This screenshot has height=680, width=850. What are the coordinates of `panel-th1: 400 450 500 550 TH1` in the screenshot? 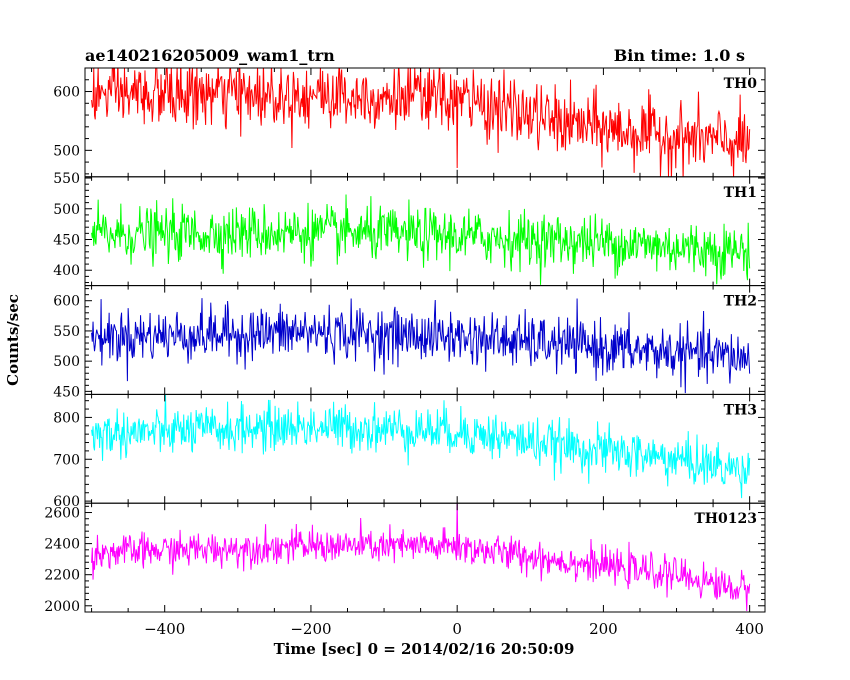 It's located at (409, 229).